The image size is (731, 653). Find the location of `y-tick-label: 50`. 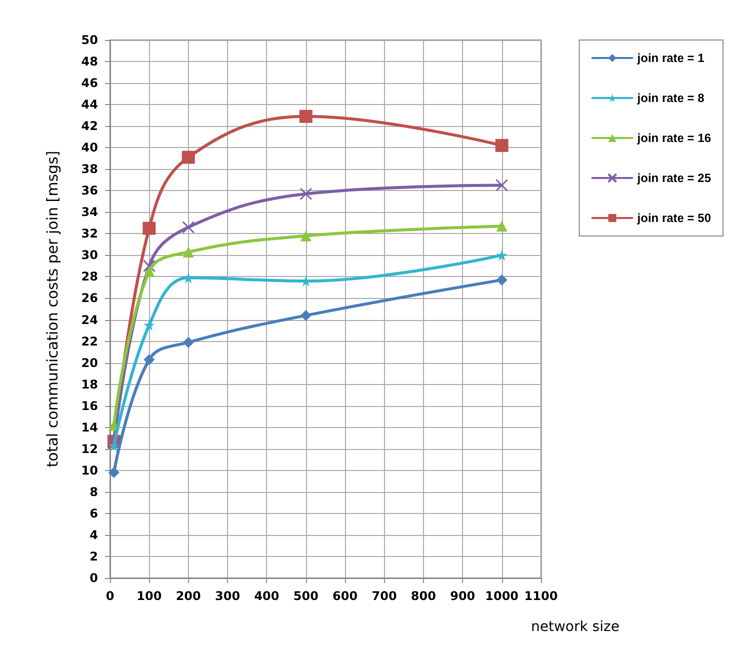

y-tick-label: 50 is located at coordinates (89, 40).